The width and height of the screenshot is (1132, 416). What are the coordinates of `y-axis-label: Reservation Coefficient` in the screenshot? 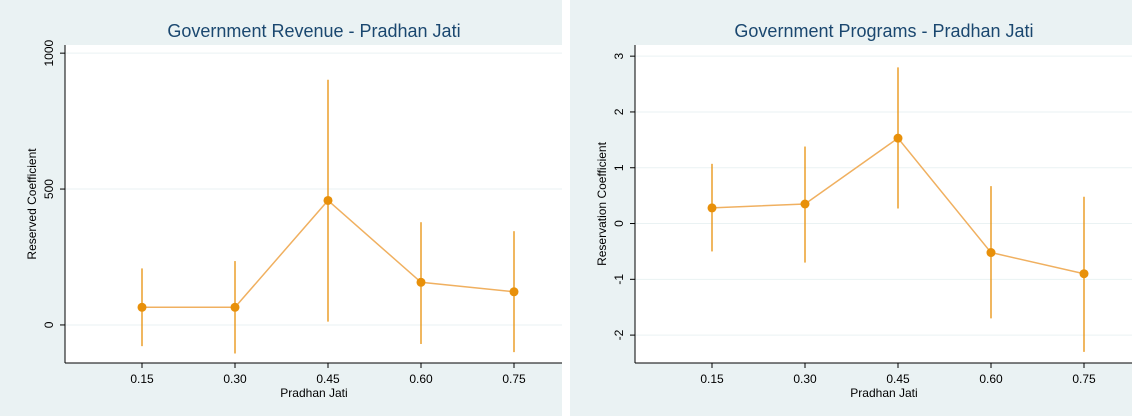 It's located at (602, 203).